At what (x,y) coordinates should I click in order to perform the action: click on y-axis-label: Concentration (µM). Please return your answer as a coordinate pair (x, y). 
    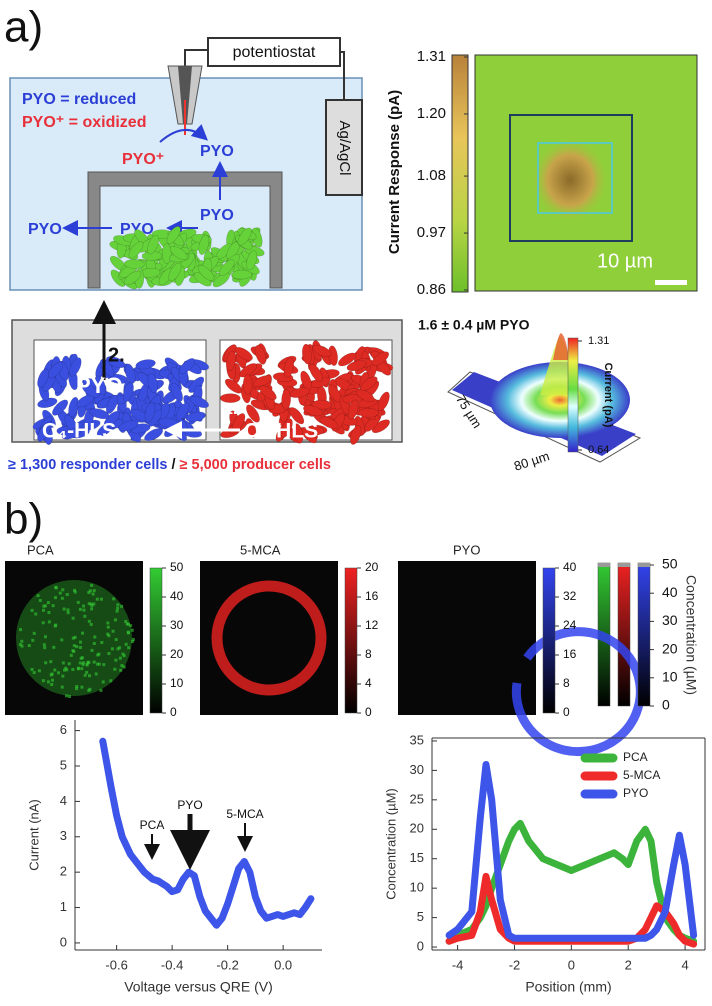
    Looking at the image, I should click on (390, 844).